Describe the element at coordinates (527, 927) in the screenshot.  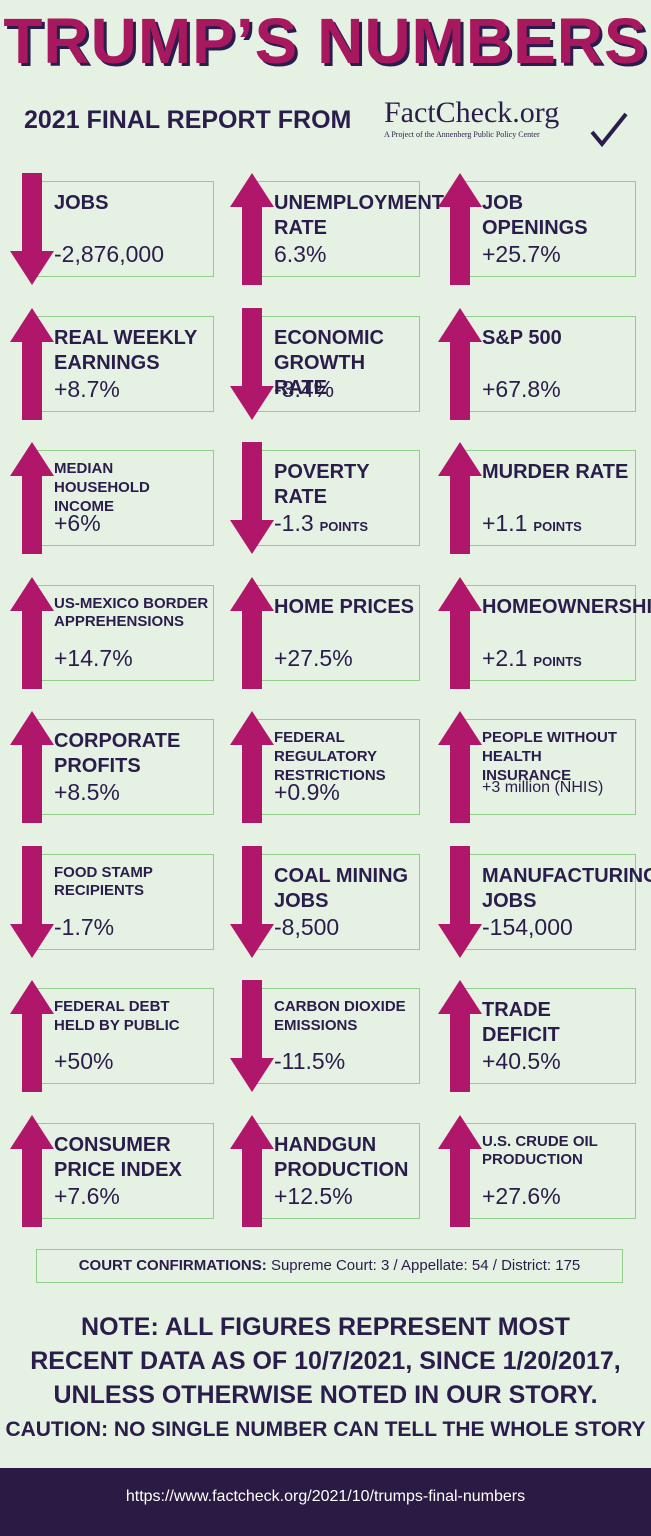
I see `stat-value-row: -154,000` at that location.